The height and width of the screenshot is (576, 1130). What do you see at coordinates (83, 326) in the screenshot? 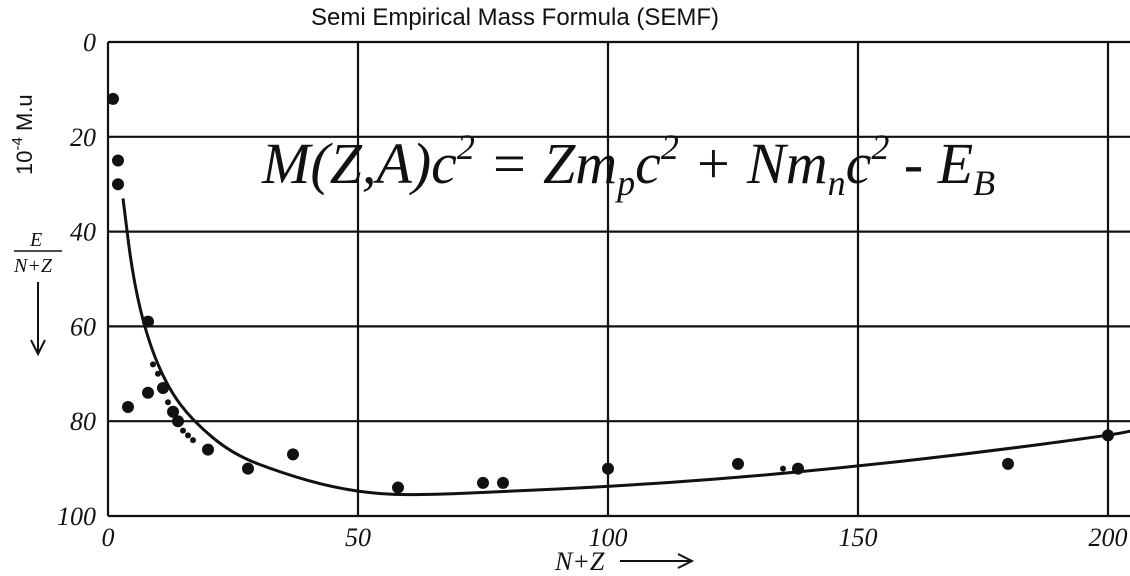
I see `y-tick-label-60: 60` at bounding box center [83, 326].